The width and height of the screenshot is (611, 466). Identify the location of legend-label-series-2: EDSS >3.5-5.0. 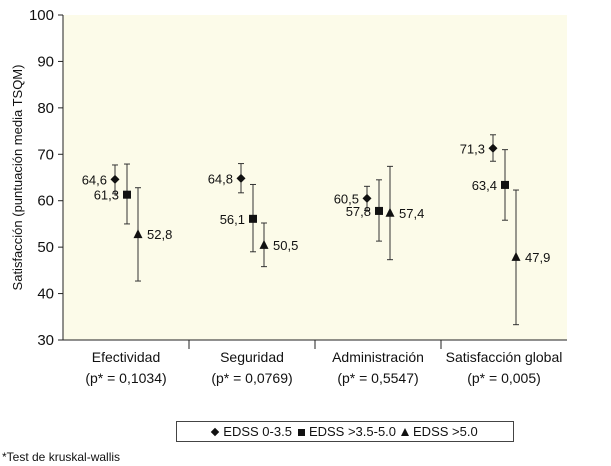
(352, 431).